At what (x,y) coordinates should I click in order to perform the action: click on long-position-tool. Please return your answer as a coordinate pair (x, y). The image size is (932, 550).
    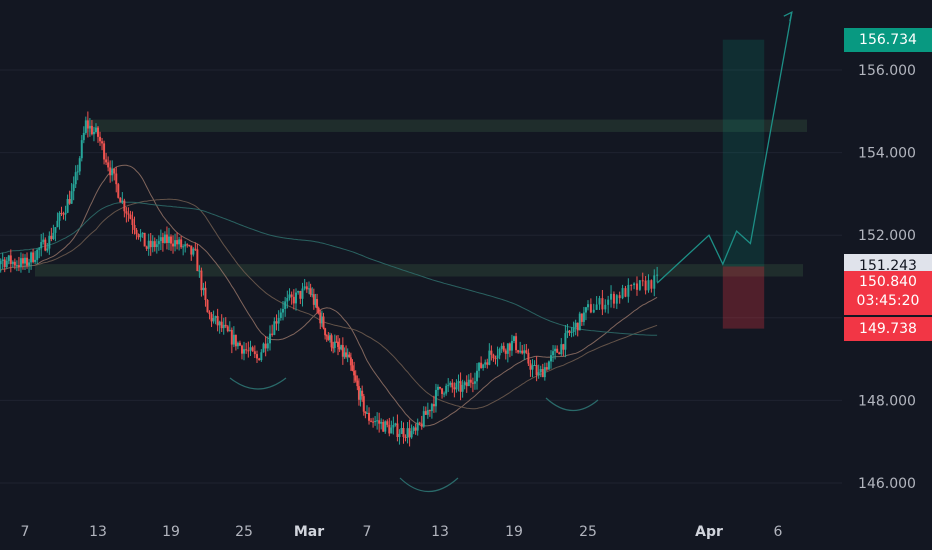
    Looking at the image, I should click on (743, 184).